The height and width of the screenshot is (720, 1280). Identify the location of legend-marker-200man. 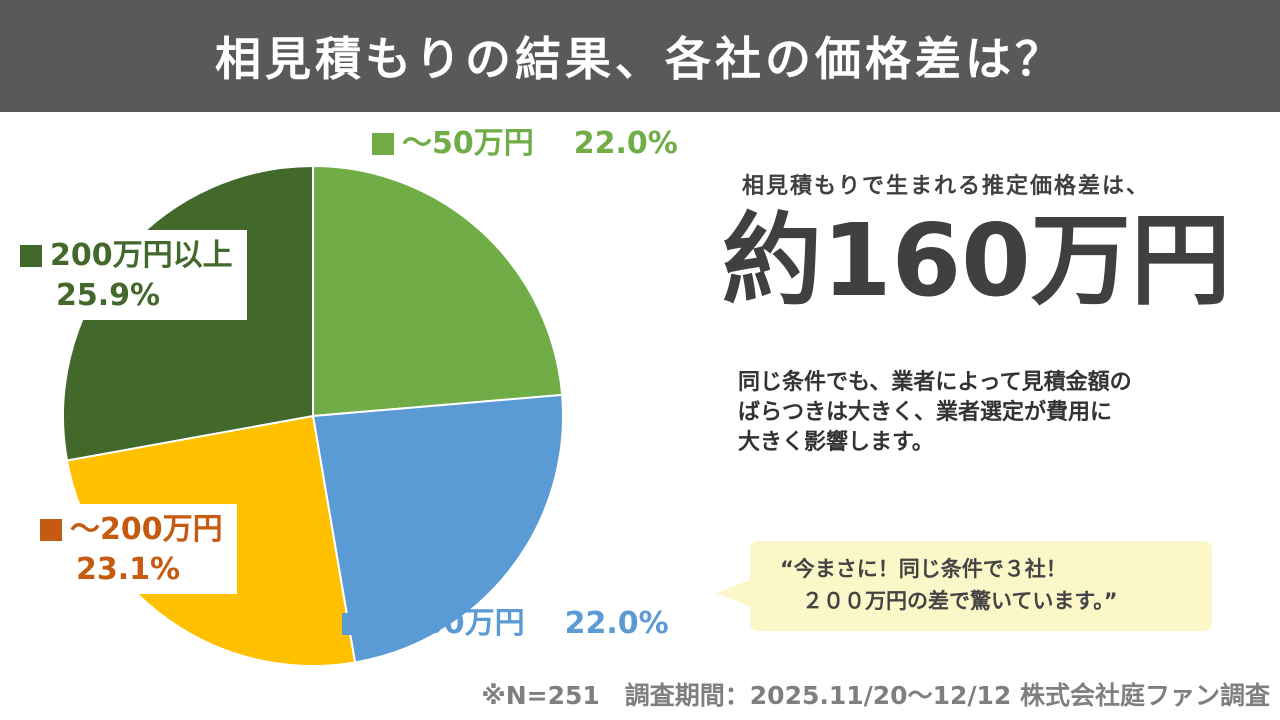
(51, 530).